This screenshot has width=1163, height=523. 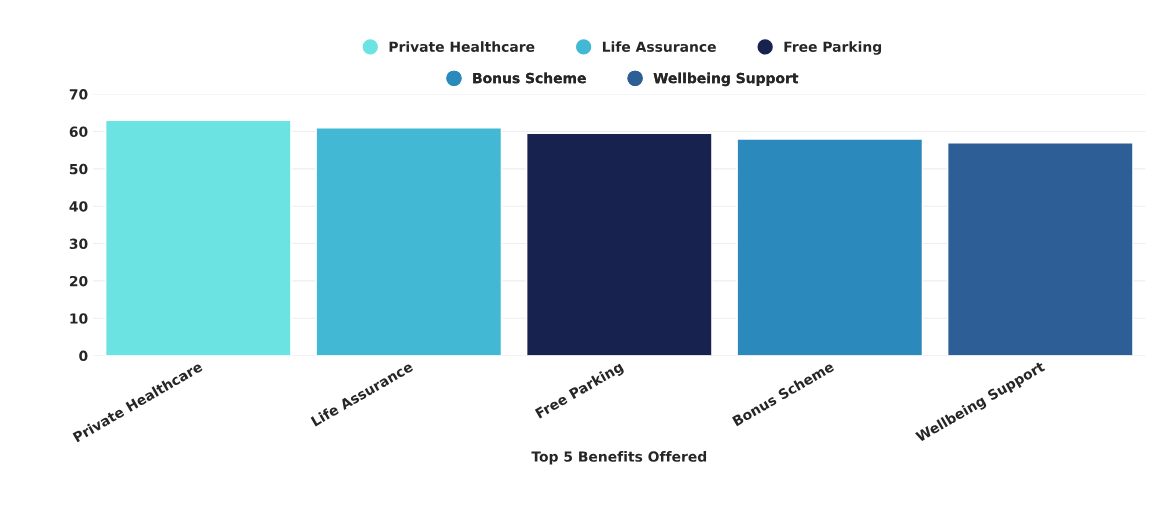 I want to click on y-tick-label: 70, so click(x=78, y=94).